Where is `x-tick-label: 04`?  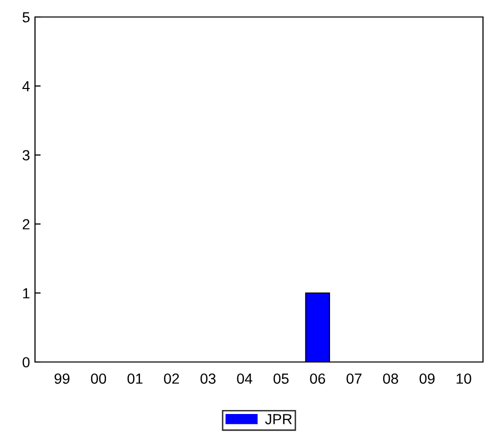 x-tick-label: 04 is located at coordinates (244, 378).